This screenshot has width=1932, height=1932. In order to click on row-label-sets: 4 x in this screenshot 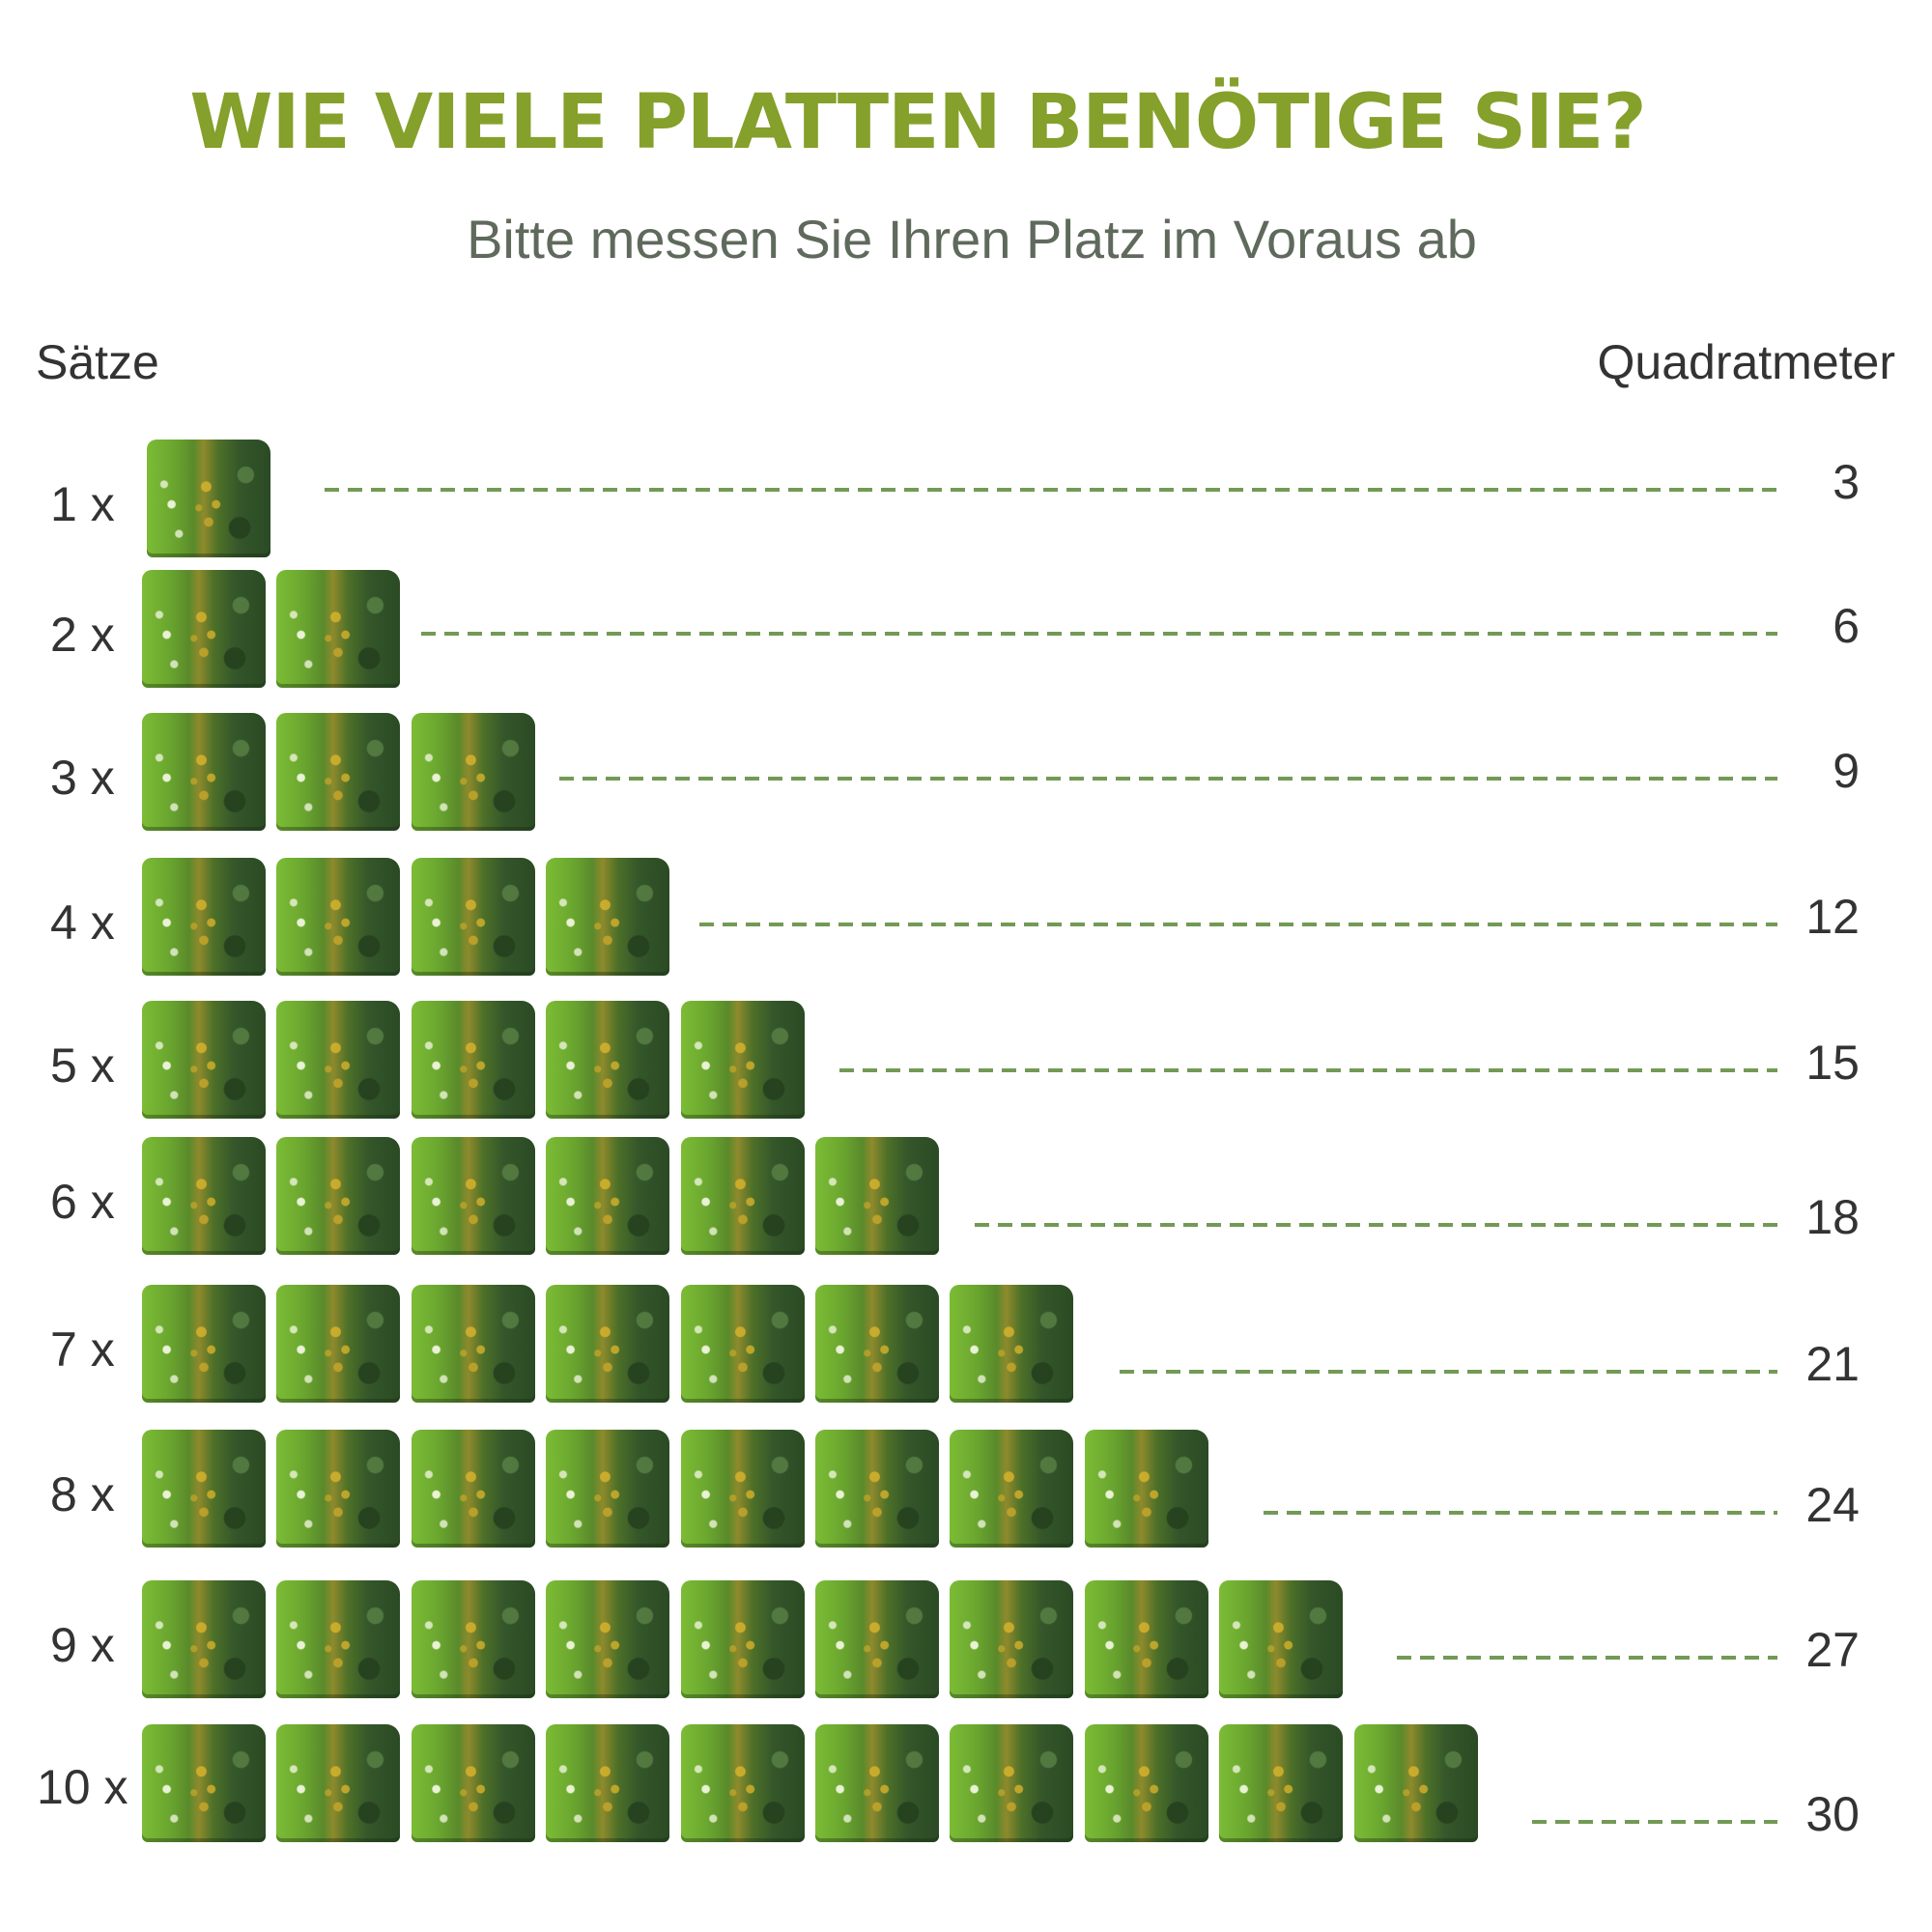, I will do `click(82, 922)`.